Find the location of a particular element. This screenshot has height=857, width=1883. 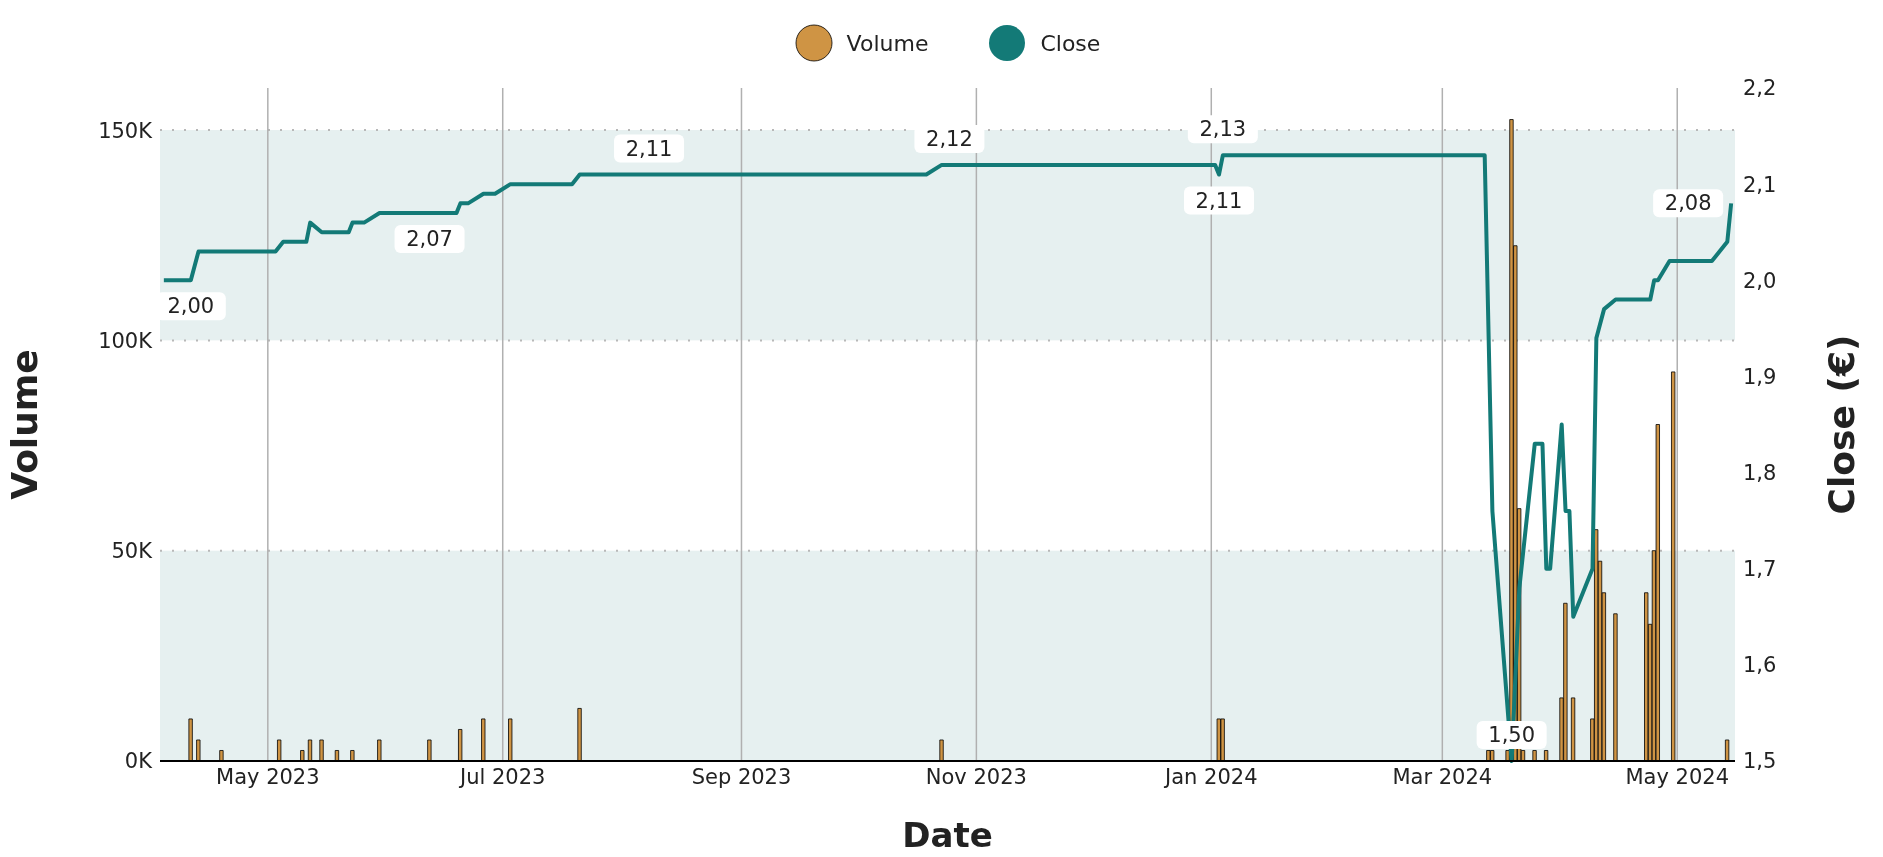

data-label: 2,13 is located at coordinates (1223, 129).